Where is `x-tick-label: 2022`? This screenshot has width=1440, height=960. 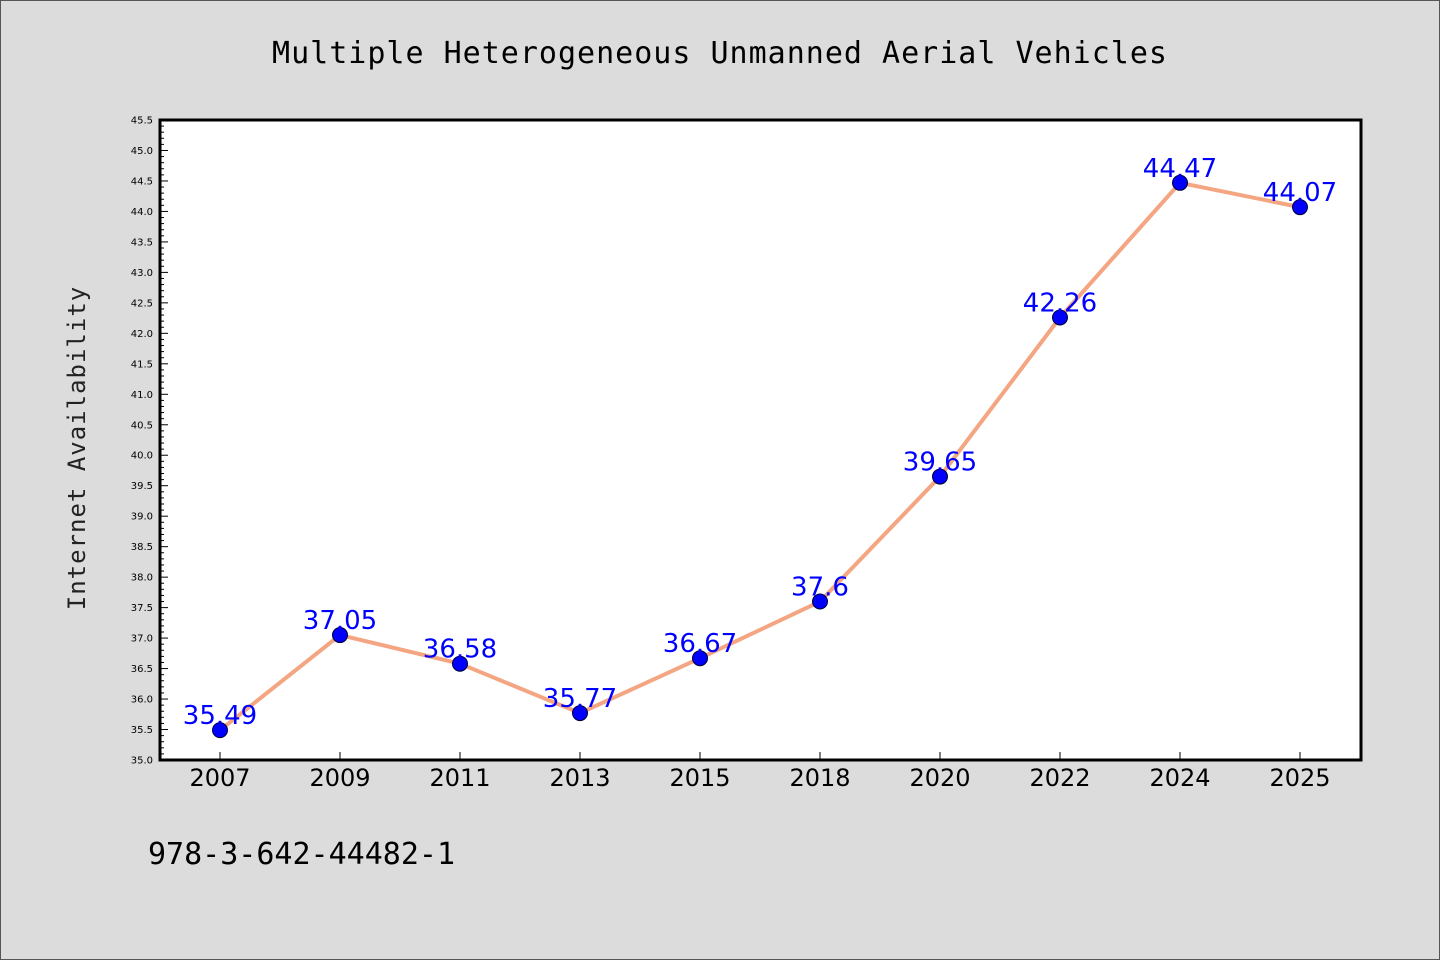
x-tick-label: 2022 is located at coordinates (1059, 778).